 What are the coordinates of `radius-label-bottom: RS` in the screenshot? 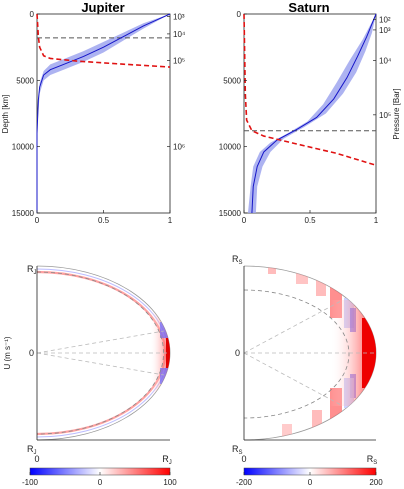 It's located at (237, 450).